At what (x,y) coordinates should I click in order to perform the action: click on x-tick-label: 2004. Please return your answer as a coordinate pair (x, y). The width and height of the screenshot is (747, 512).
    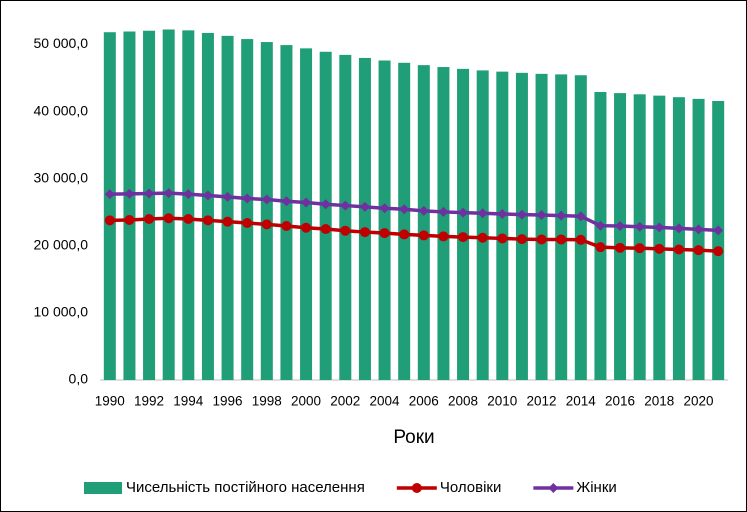
    Looking at the image, I should click on (385, 401).